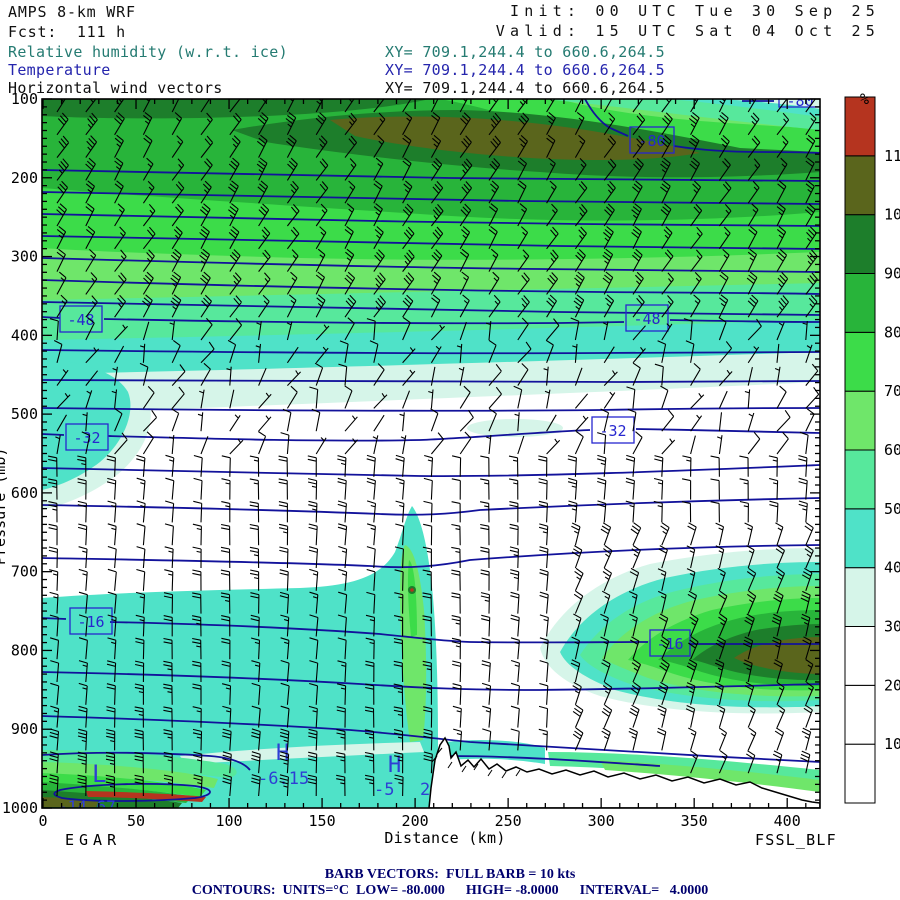 The height and width of the screenshot is (900, 900). What do you see at coordinates (87, 806) in the screenshot?
I see `low-value: -14.67` at bounding box center [87, 806].